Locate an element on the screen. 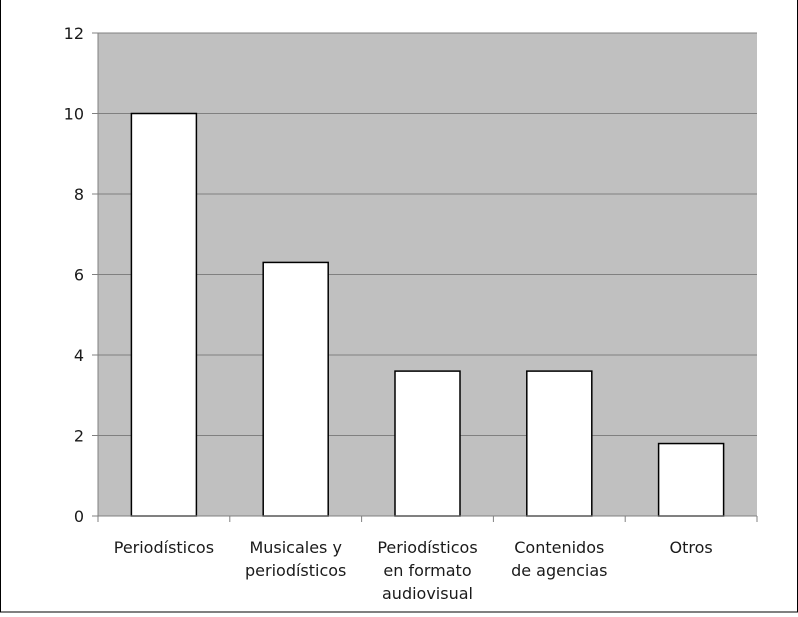  y-tick-label: 0 is located at coordinates (79, 516).